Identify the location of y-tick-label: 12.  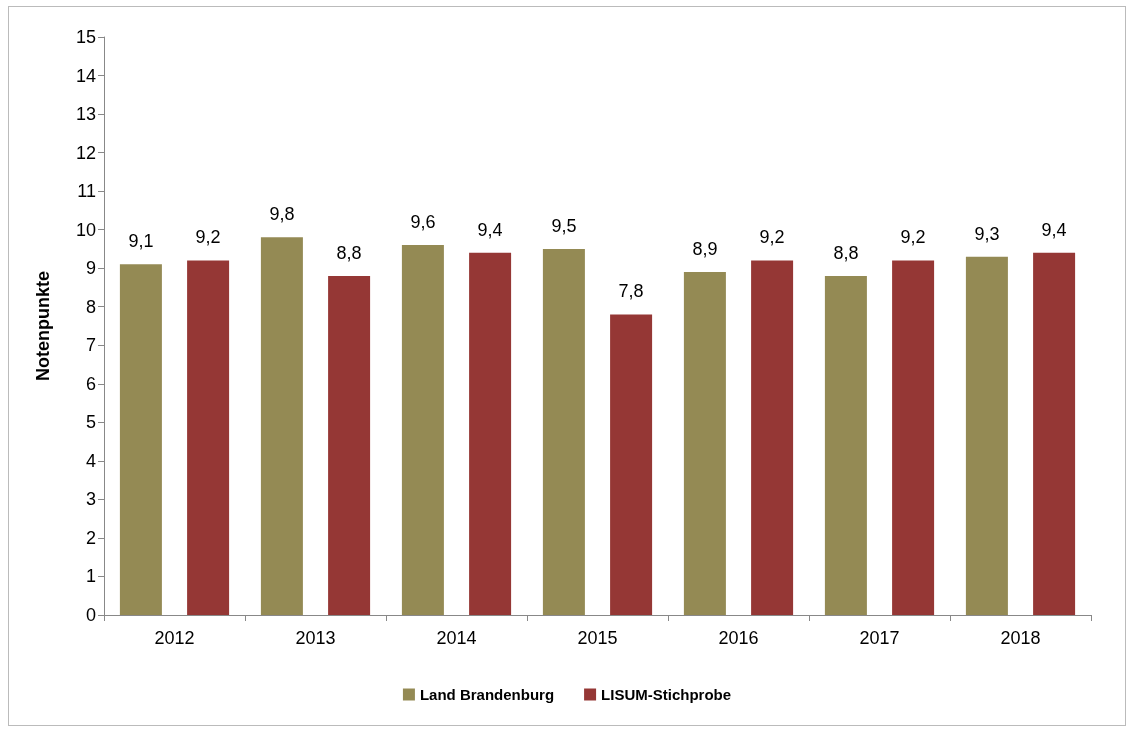
(85, 152).